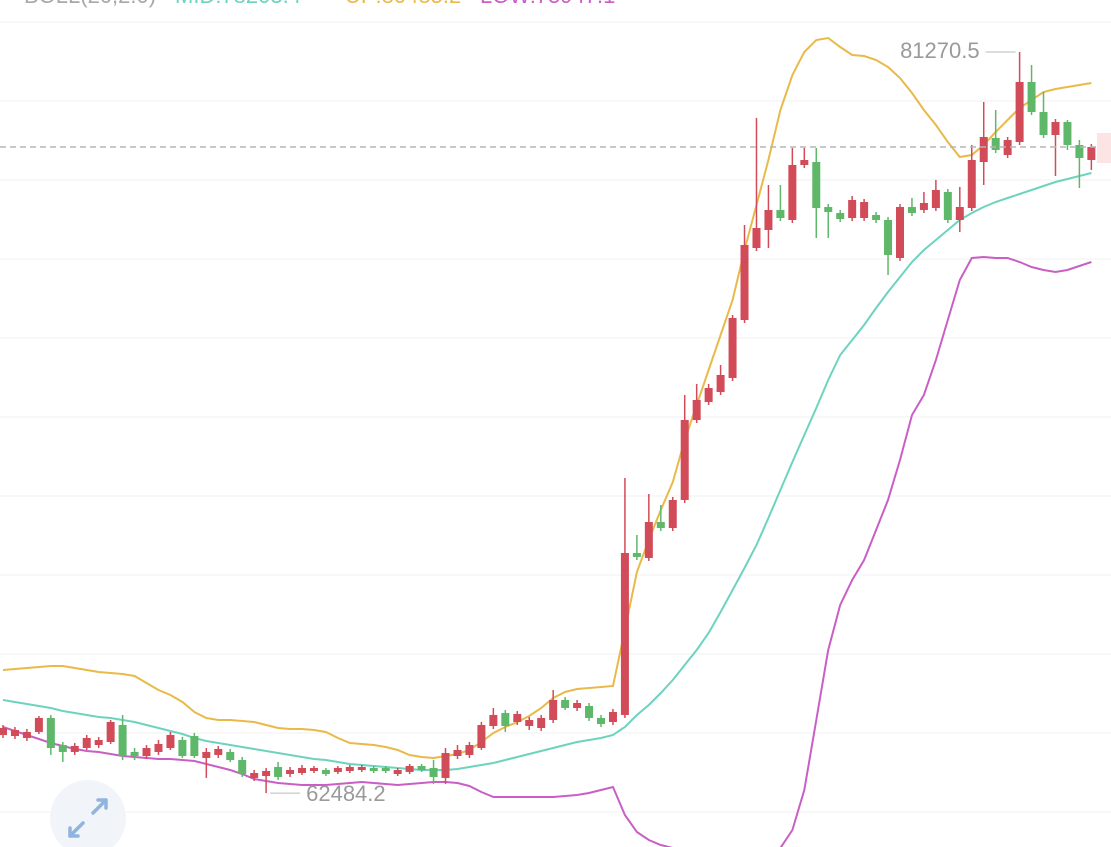 Image resolution: width=1111 pixels, height=847 pixels. I want to click on legend-entry: MID:78203.4, so click(238, 4).